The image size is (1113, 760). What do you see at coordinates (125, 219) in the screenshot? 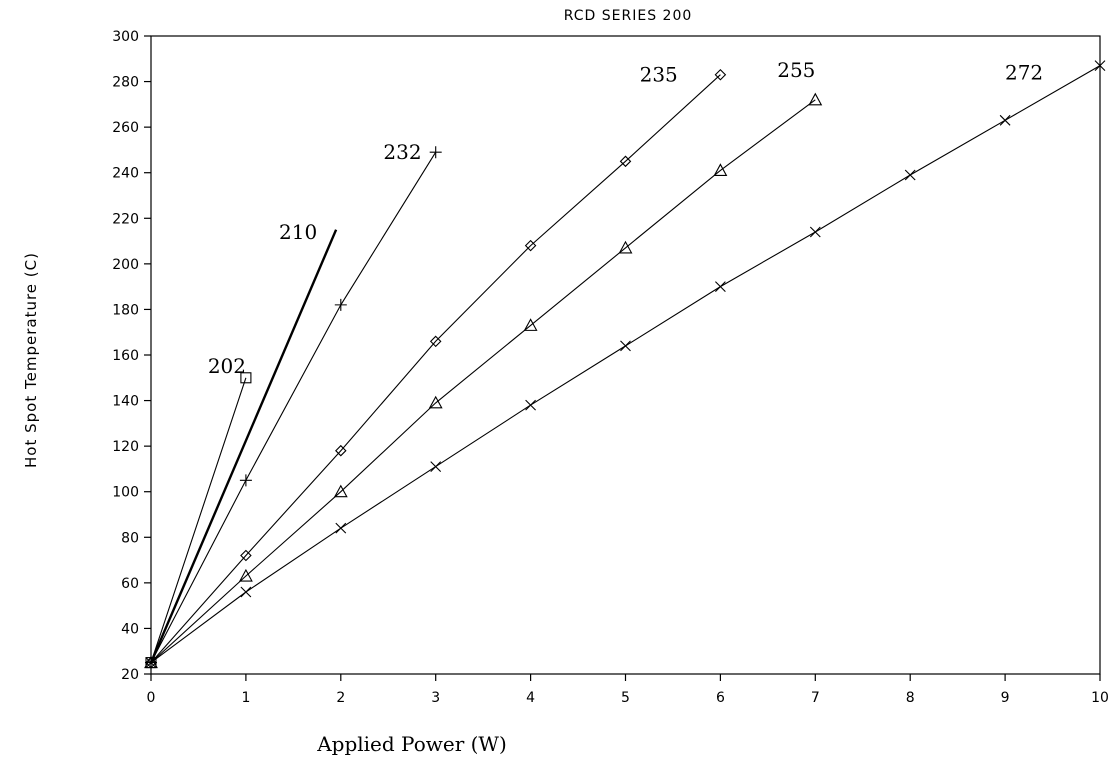
I see `y-tick-label: 220` at bounding box center [125, 219].